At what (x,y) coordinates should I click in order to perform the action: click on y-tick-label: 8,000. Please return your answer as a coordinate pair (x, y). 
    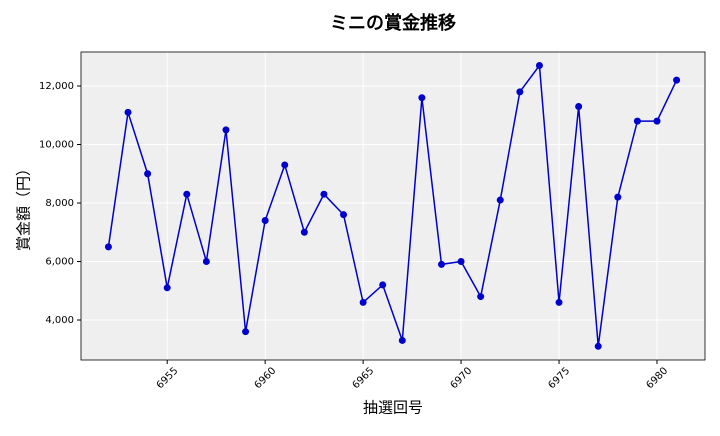
    Looking at the image, I should click on (59, 203).